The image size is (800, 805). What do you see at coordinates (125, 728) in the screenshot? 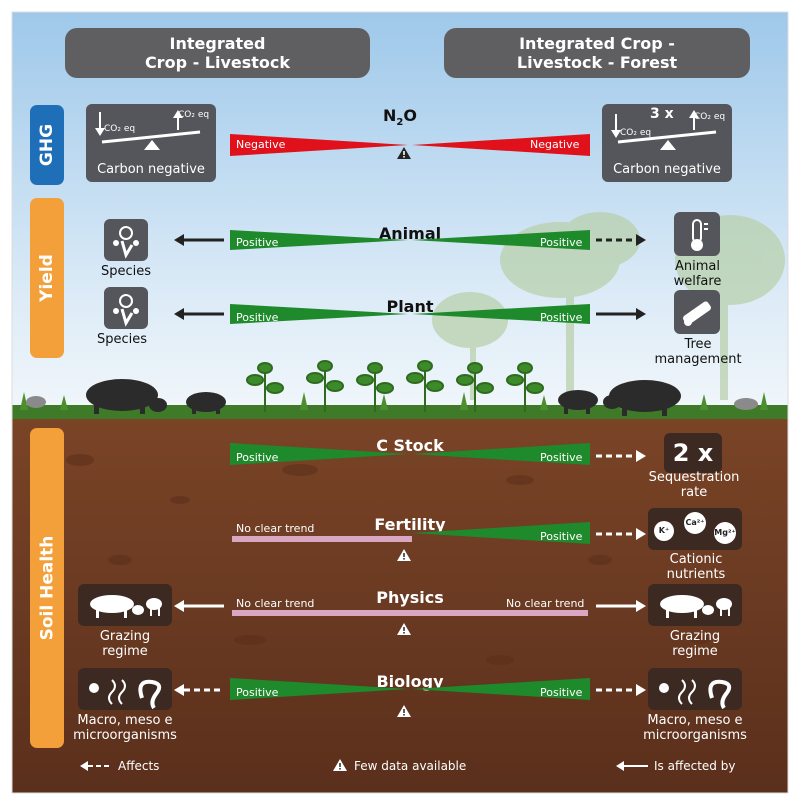
I see `organisms-label-left: Macro, meso e microorganisms` at bounding box center [125, 728].